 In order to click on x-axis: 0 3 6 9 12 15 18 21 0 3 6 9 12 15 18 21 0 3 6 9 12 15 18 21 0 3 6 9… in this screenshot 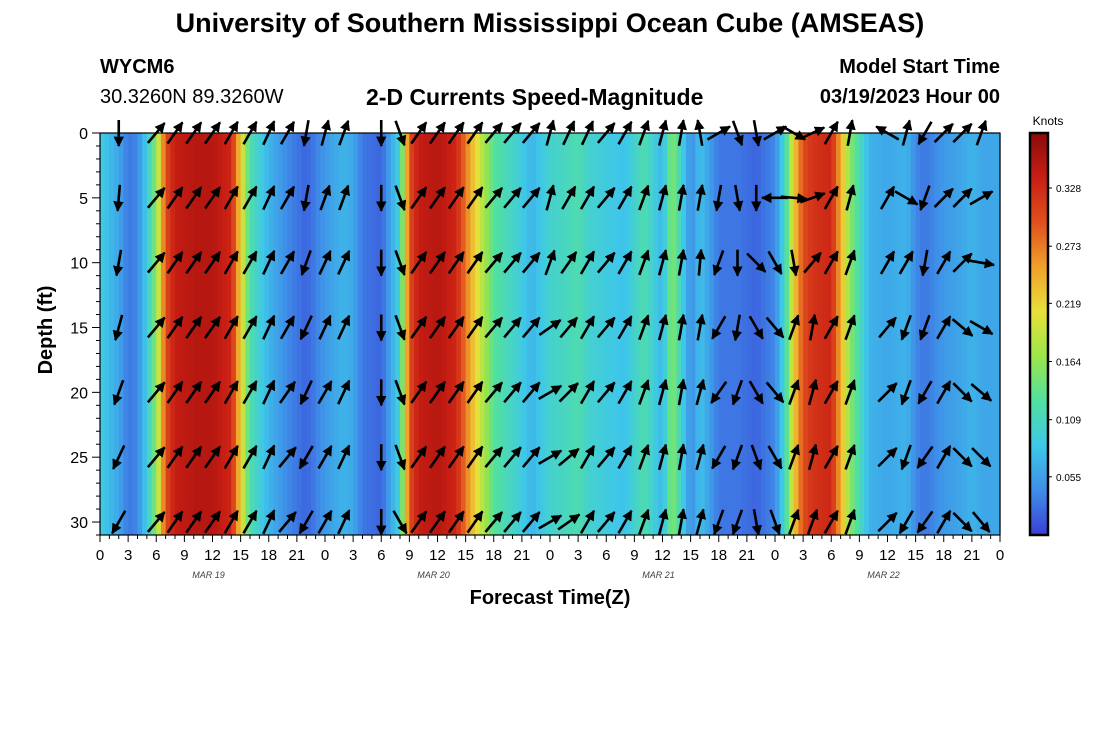, I will do `click(550, 557)`.